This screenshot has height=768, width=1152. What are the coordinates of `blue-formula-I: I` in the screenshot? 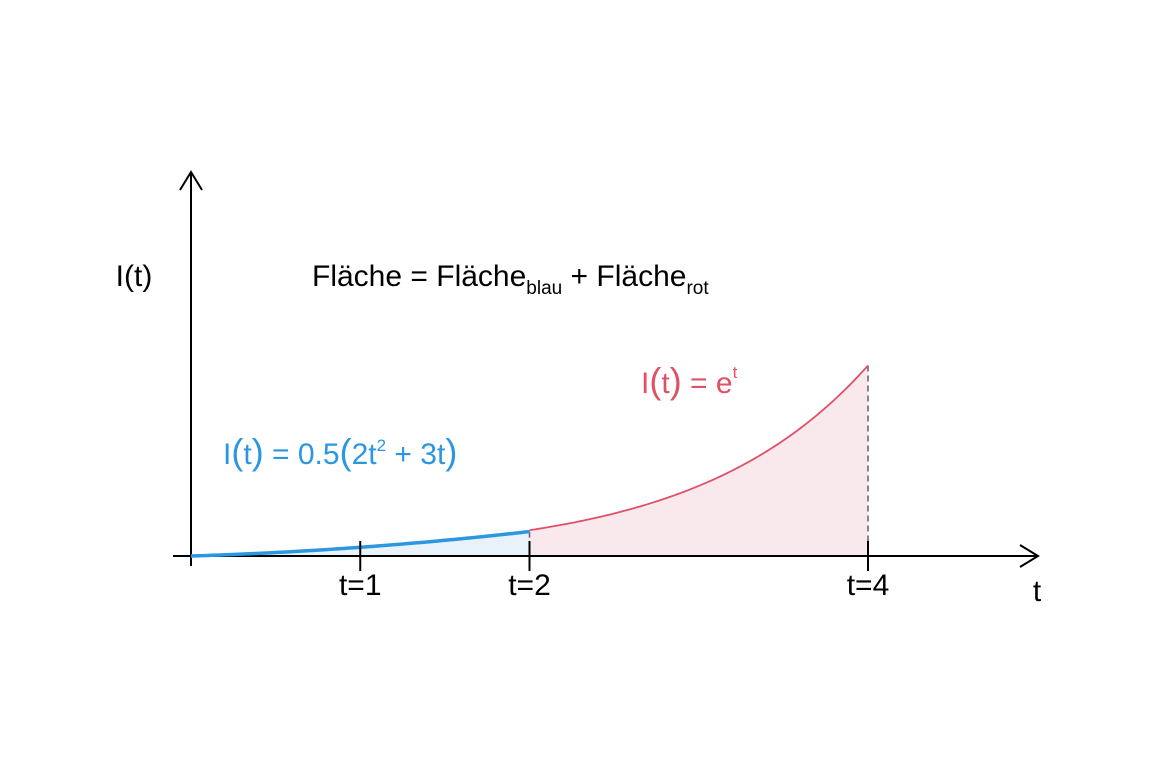 It's located at (227, 454).